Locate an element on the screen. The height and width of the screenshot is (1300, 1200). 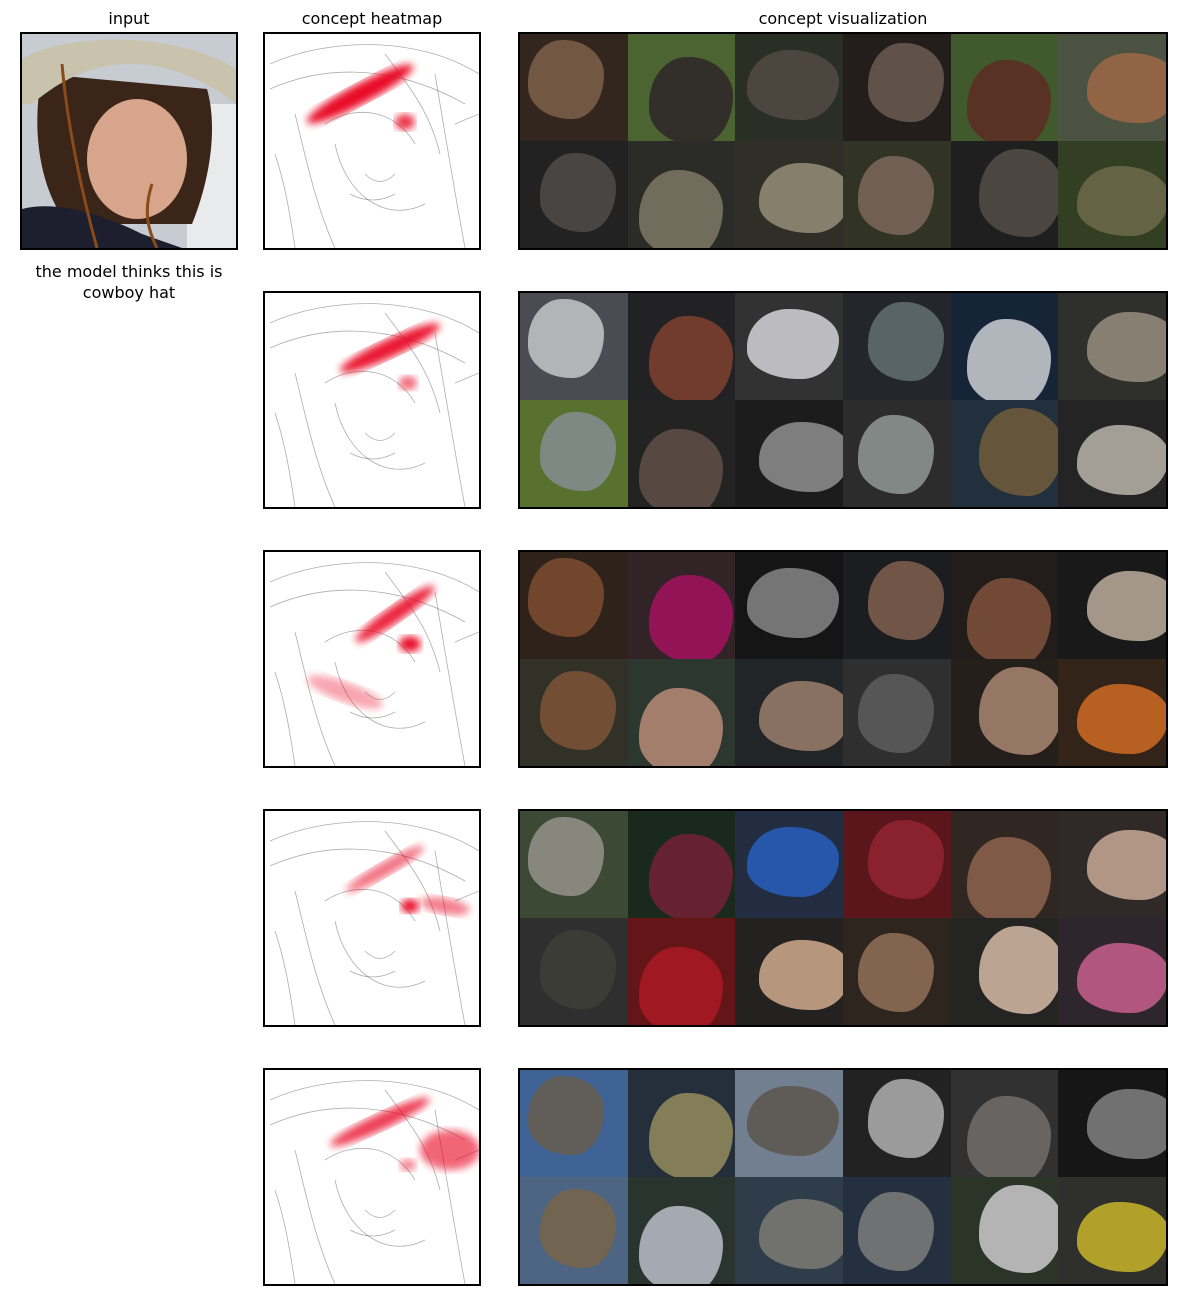
heatmap-column-title: concept heatmap is located at coordinates (372, 18).